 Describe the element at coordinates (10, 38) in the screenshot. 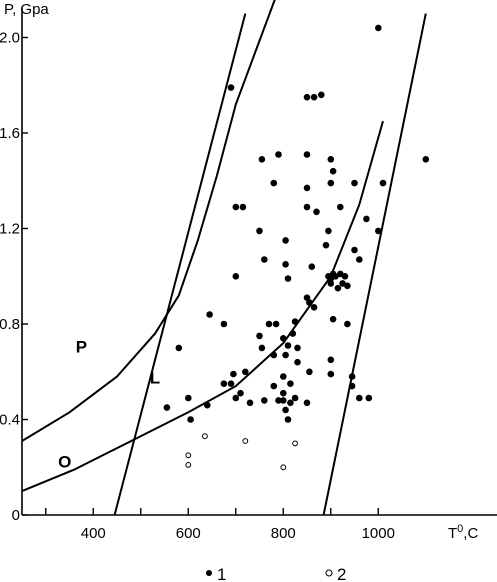

I see `y-tick-label: 2.0` at that location.